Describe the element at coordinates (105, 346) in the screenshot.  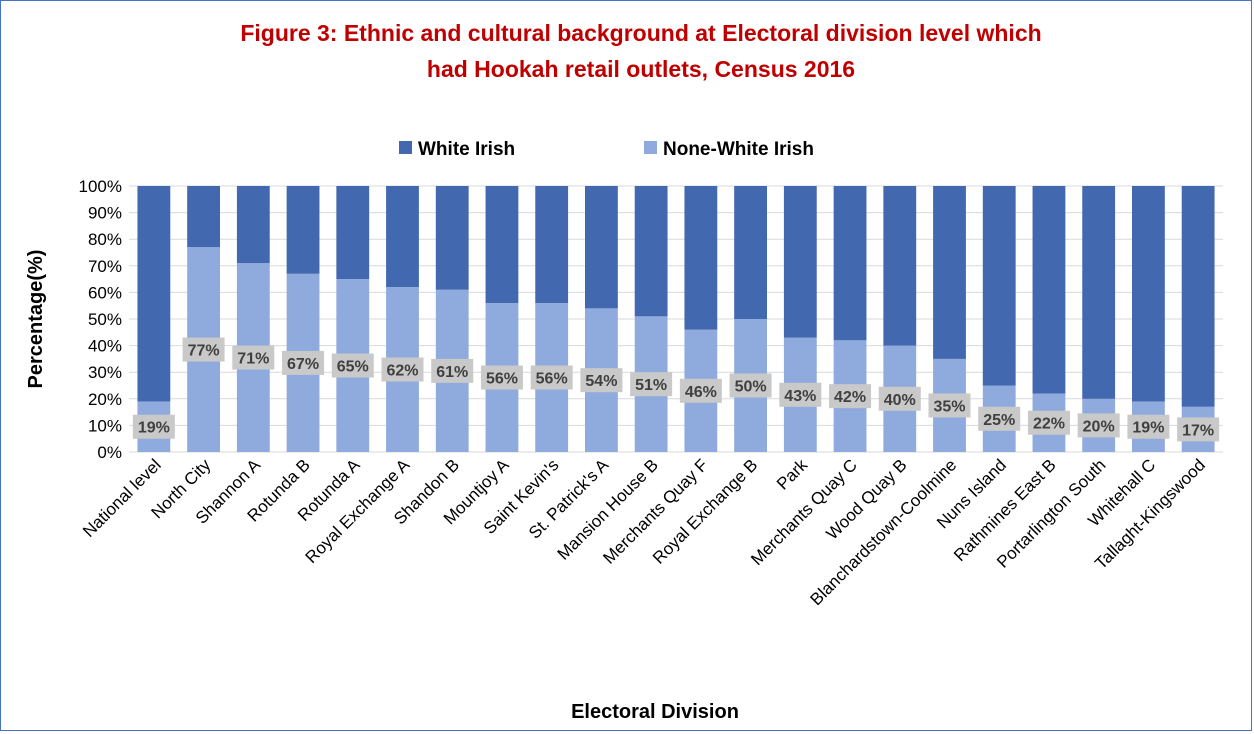
I see `y-tick-label: 40%` at that location.